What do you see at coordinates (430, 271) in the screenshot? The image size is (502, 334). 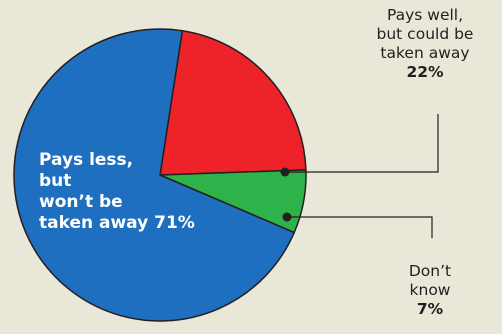 I see `label-dont-know-line-1: Don’t` at bounding box center [430, 271].